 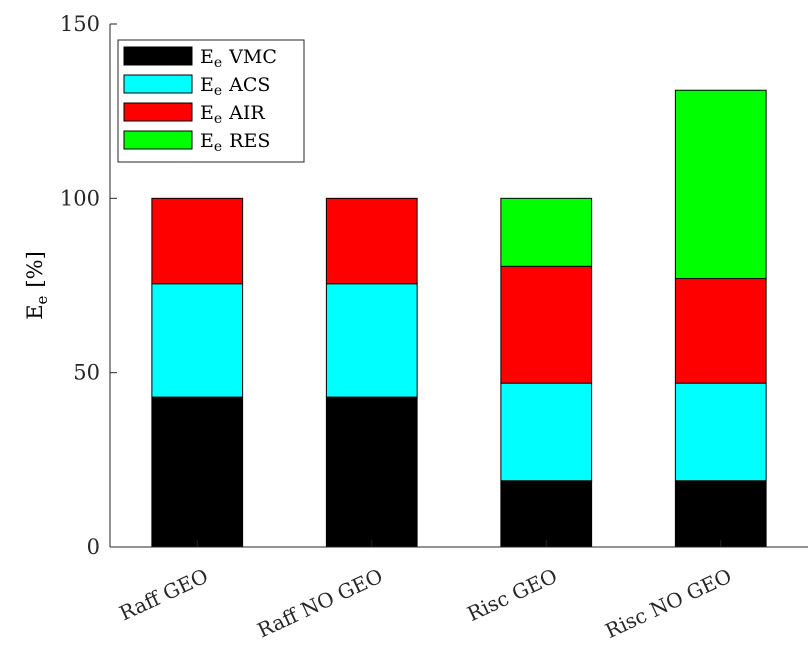 I want to click on x-tick-label-4: Risc NO GEO, so click(x=668, y=603).